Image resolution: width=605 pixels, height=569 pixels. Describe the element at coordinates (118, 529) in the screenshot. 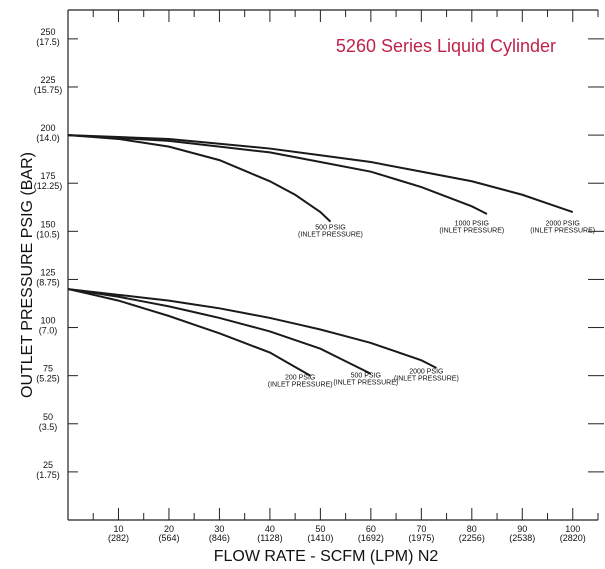

I see `x-tick-label: 10` at that location.